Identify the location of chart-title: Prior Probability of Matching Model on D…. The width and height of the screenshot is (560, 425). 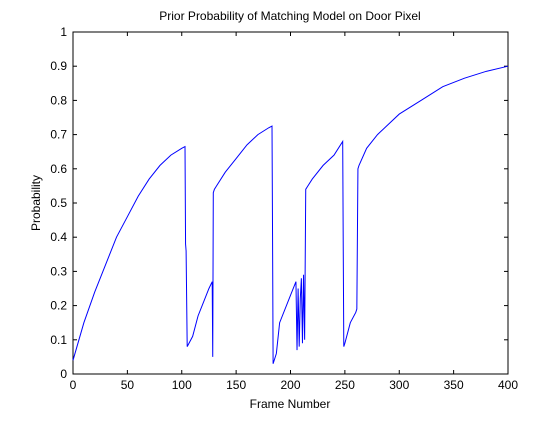
(289, 16).